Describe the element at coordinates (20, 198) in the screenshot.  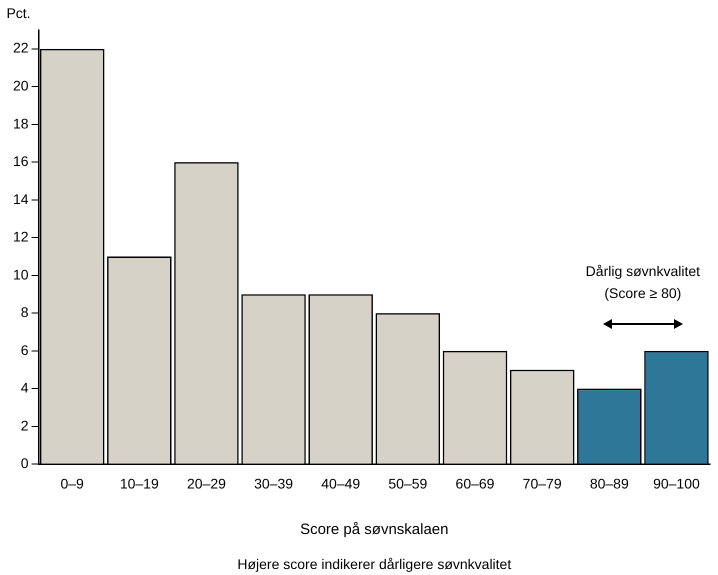
I see `y-tick-label: 14` at that location.